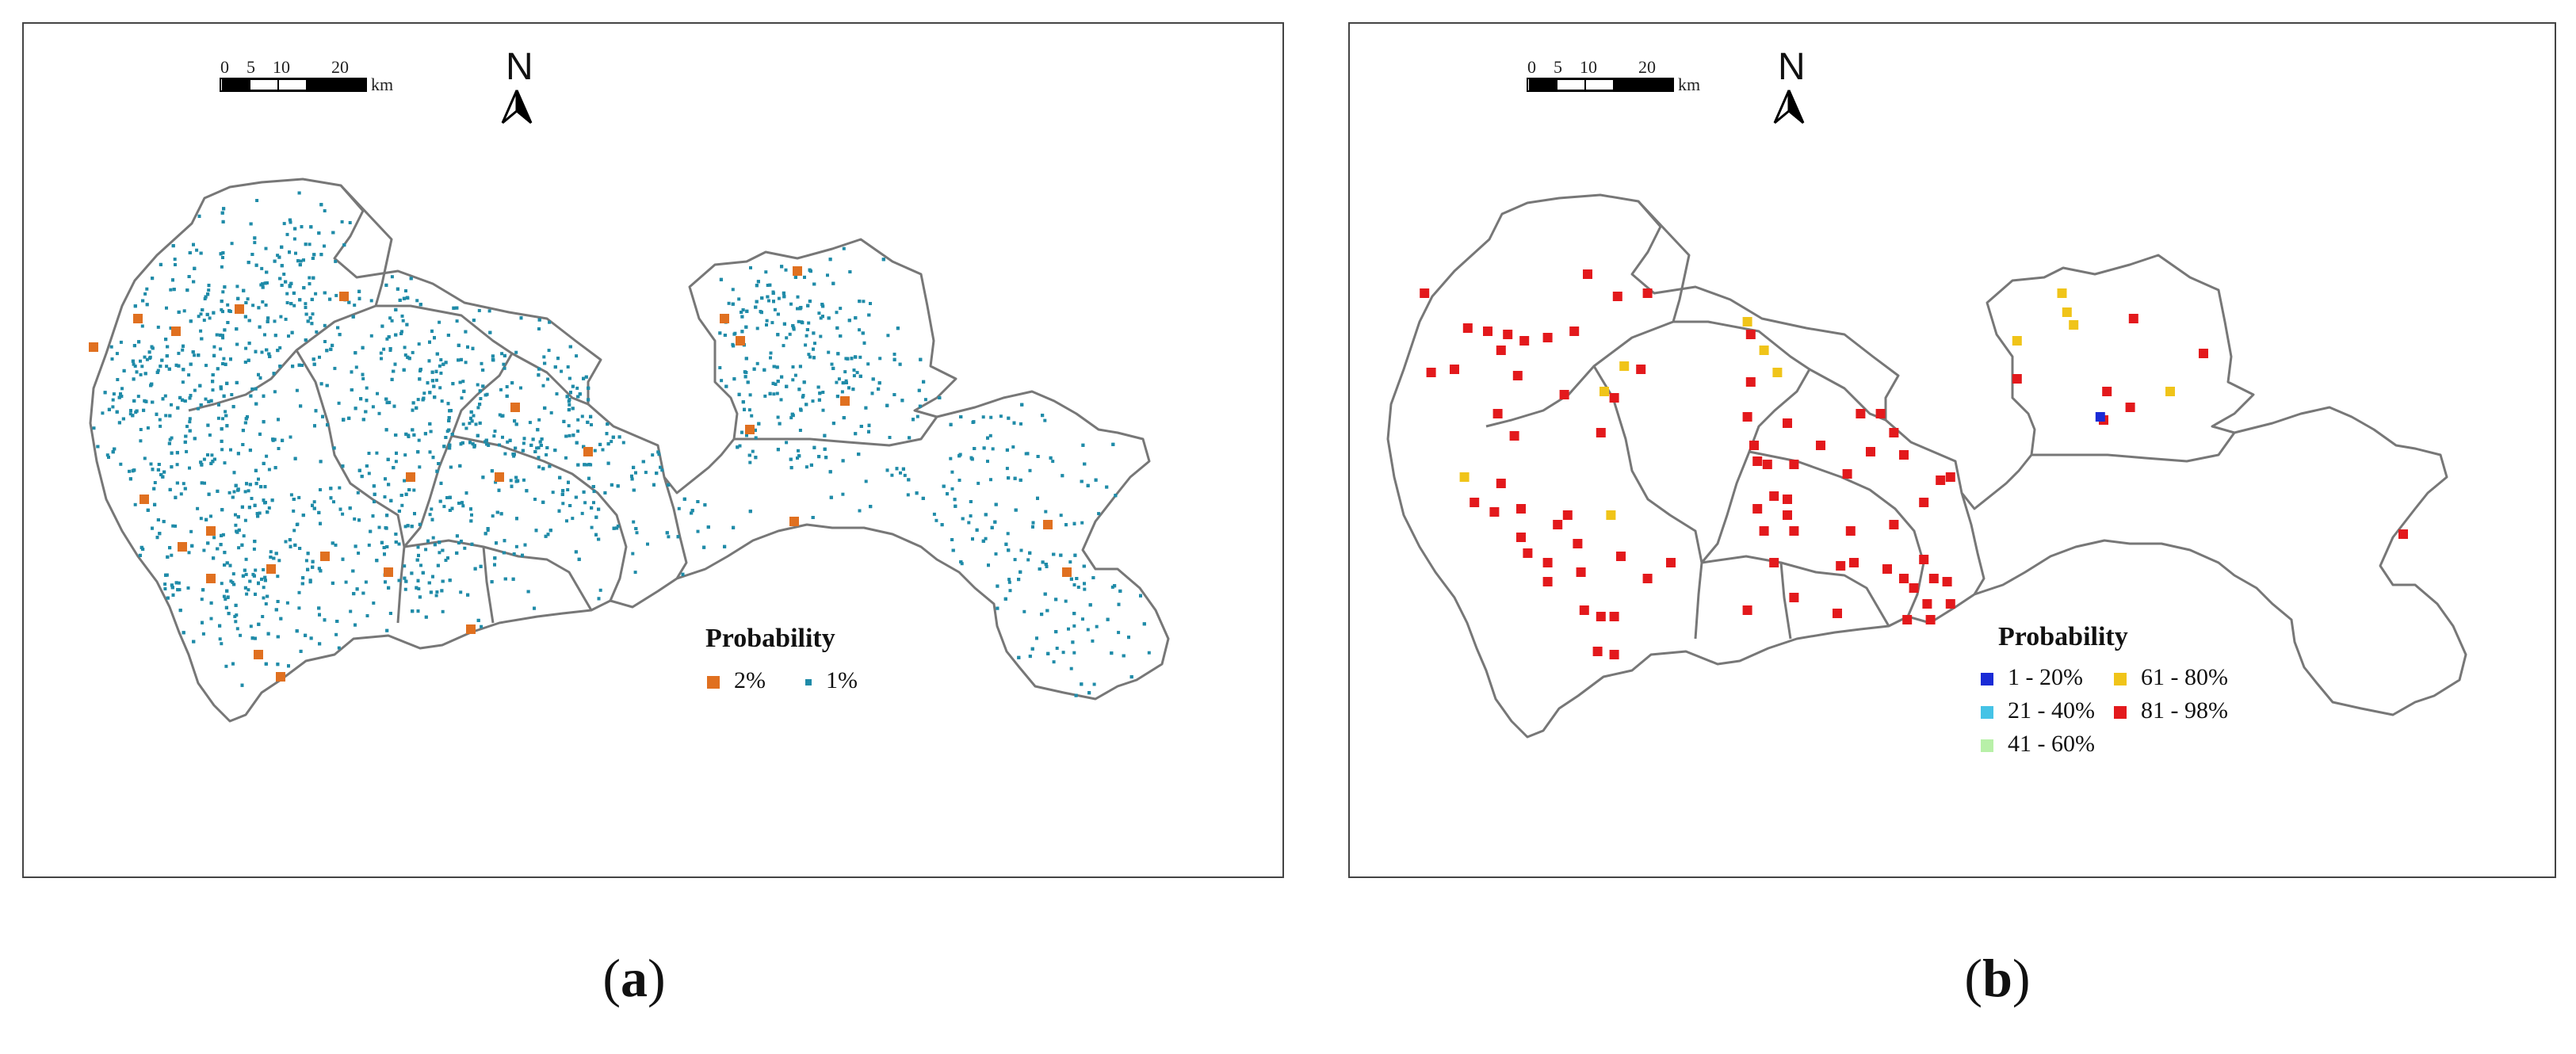 This screenshot has width=2576, height=1054. I want to click on point-2pct, so click(176, 331).